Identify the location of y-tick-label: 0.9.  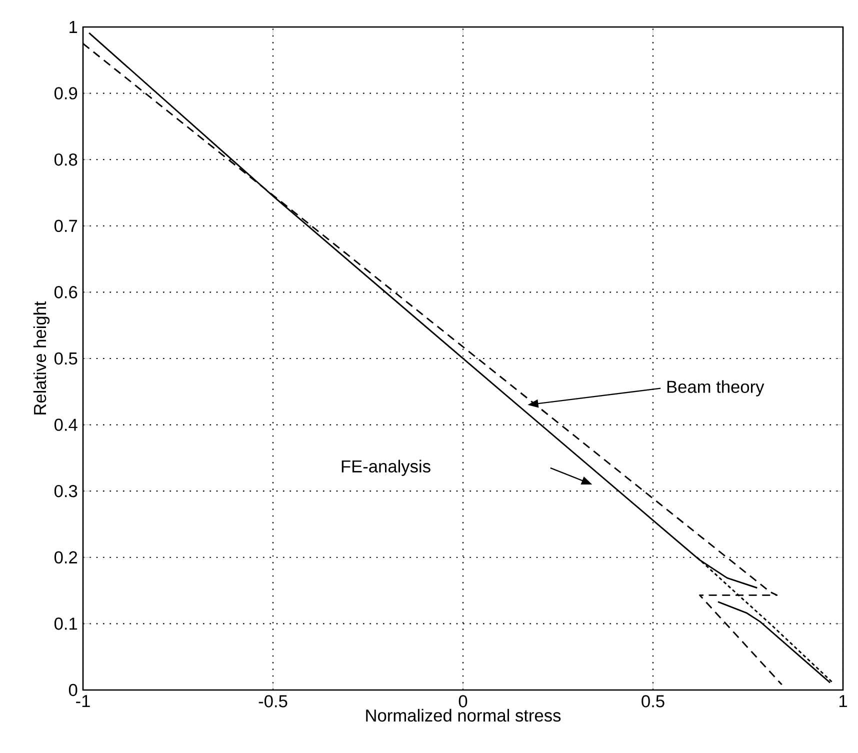
(66, 93).